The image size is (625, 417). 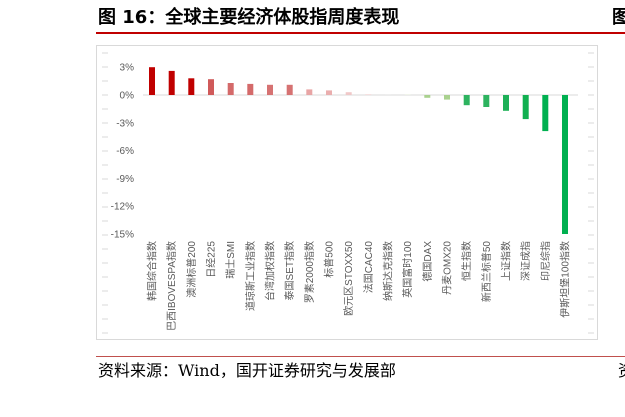 I want to click on y-tick-label: -6%, so click(x=125, y=151).